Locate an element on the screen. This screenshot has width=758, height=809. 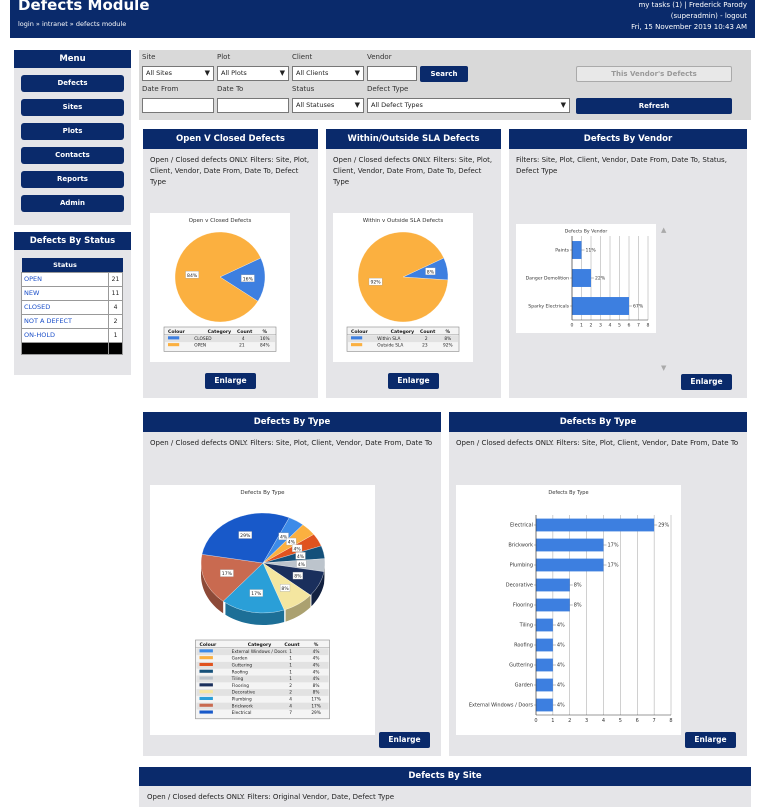
scroll-up-icon: ▲ is located at coordinates (664, 230).